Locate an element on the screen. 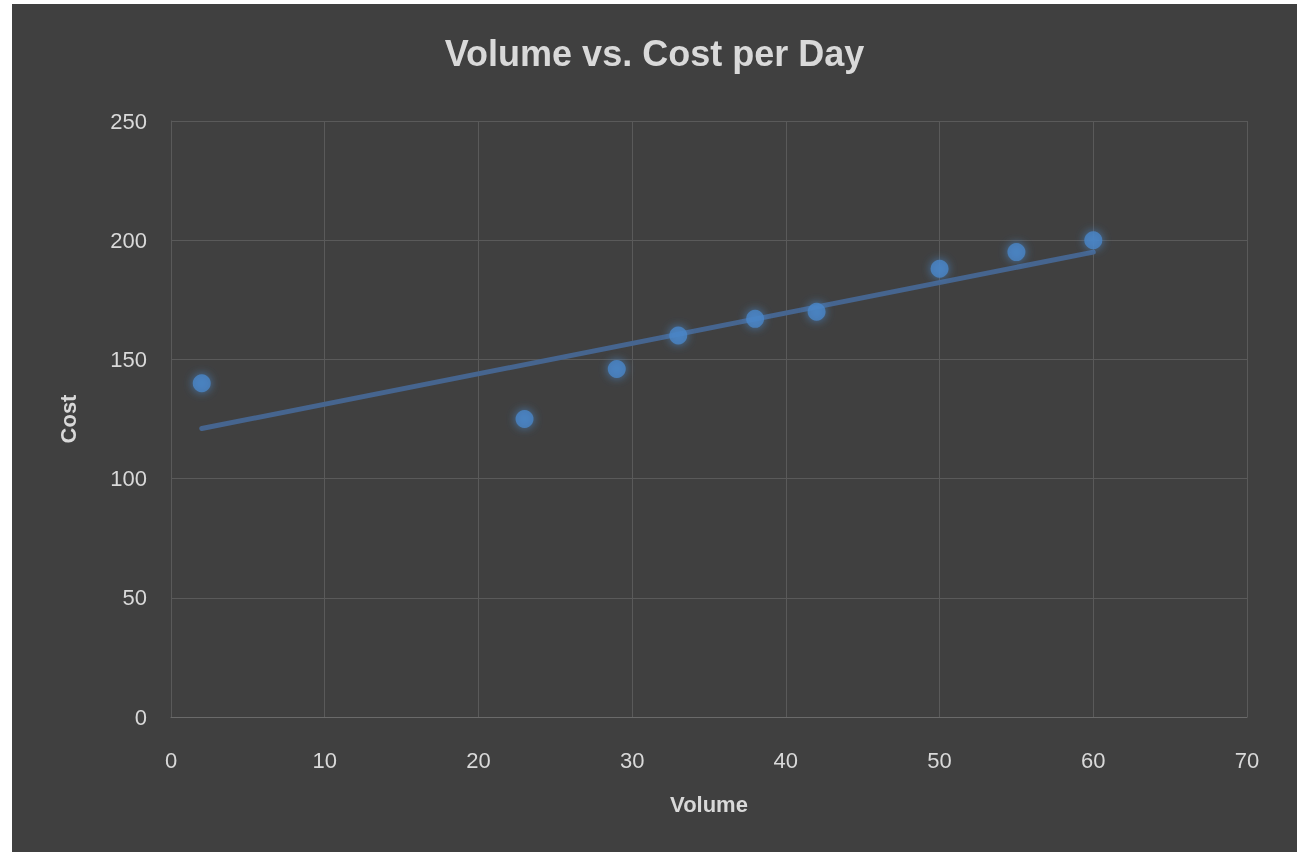  y-tick-label: 150 is located at coordinates (128, 359).